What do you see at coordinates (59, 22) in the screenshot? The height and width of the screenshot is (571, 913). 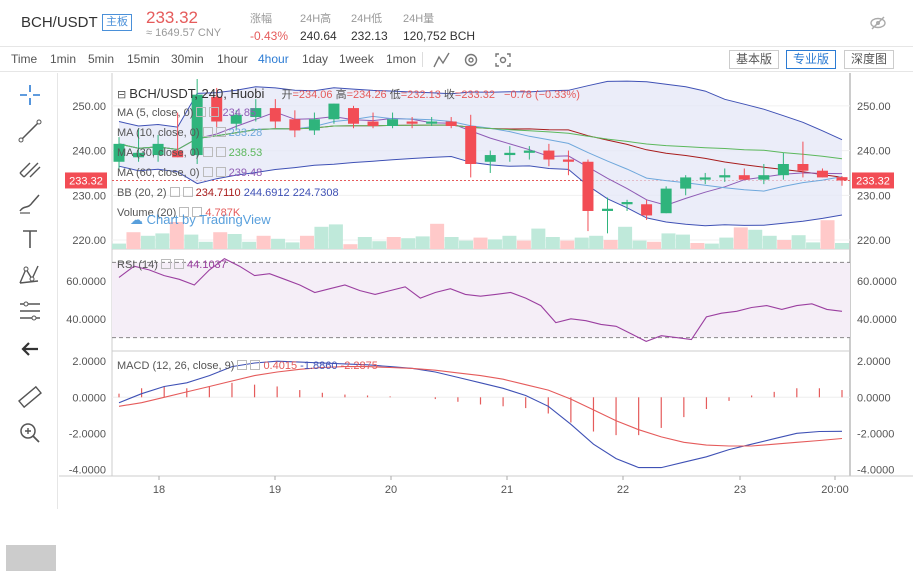 I see `pair-name: BCH/USDT` at bounding box center [59, 22].